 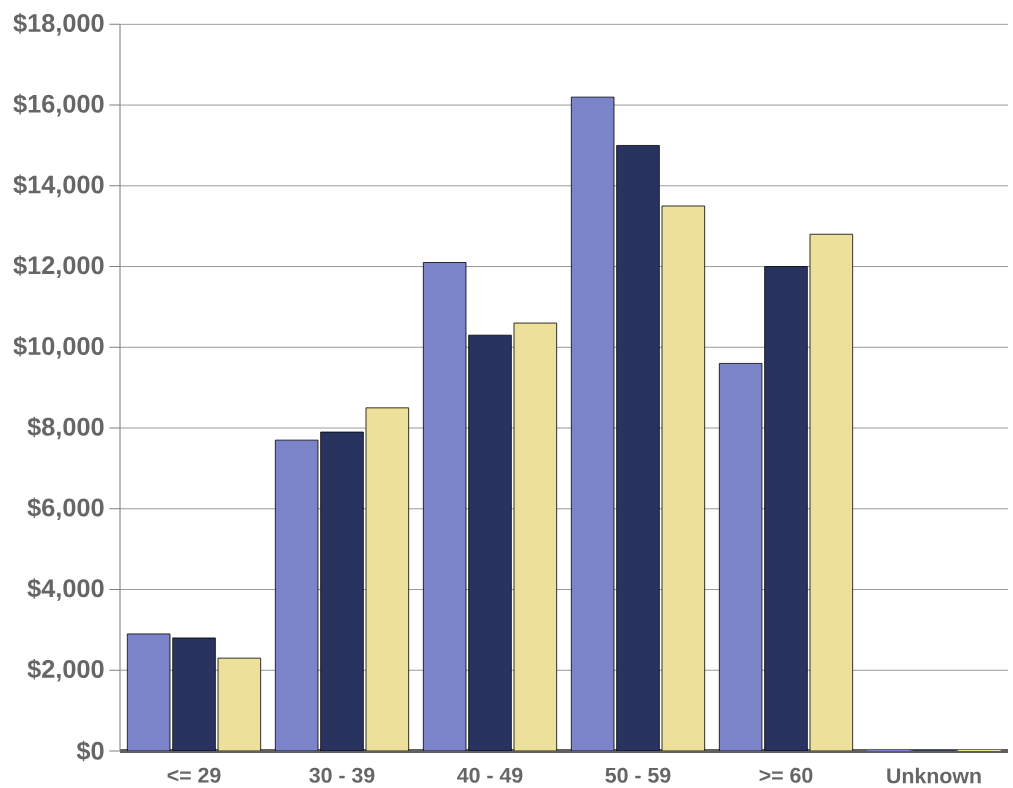 What do you see at coordinates (65, 428) in the screenshot?
I see `y-tick-label: $8,000` at bounding box center [65, 428].